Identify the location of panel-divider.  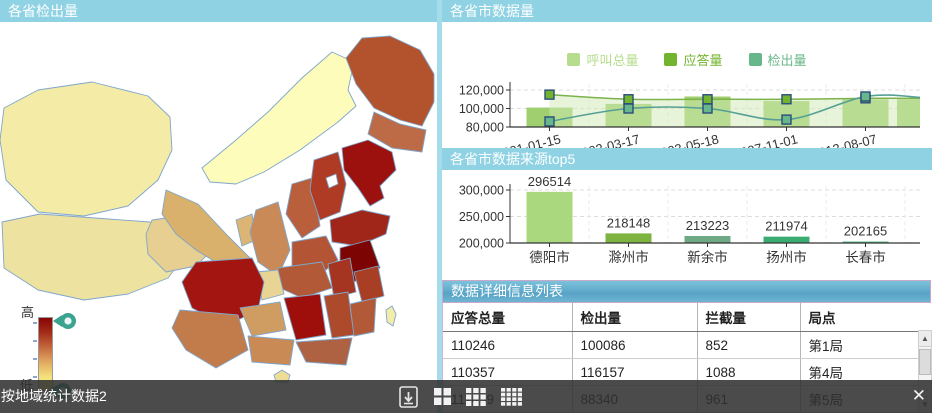
(439, 206).